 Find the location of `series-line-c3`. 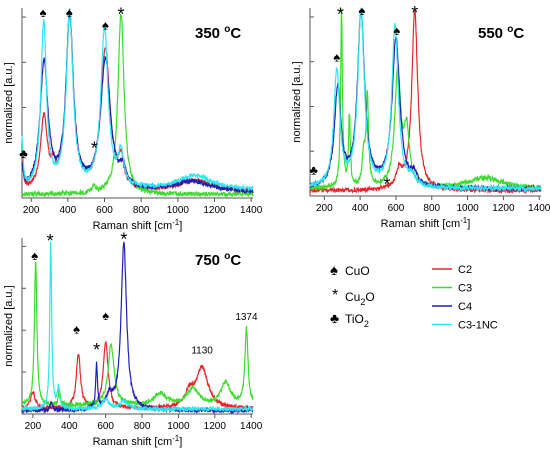

series-line-c3 is located at coordinates (137, 335).